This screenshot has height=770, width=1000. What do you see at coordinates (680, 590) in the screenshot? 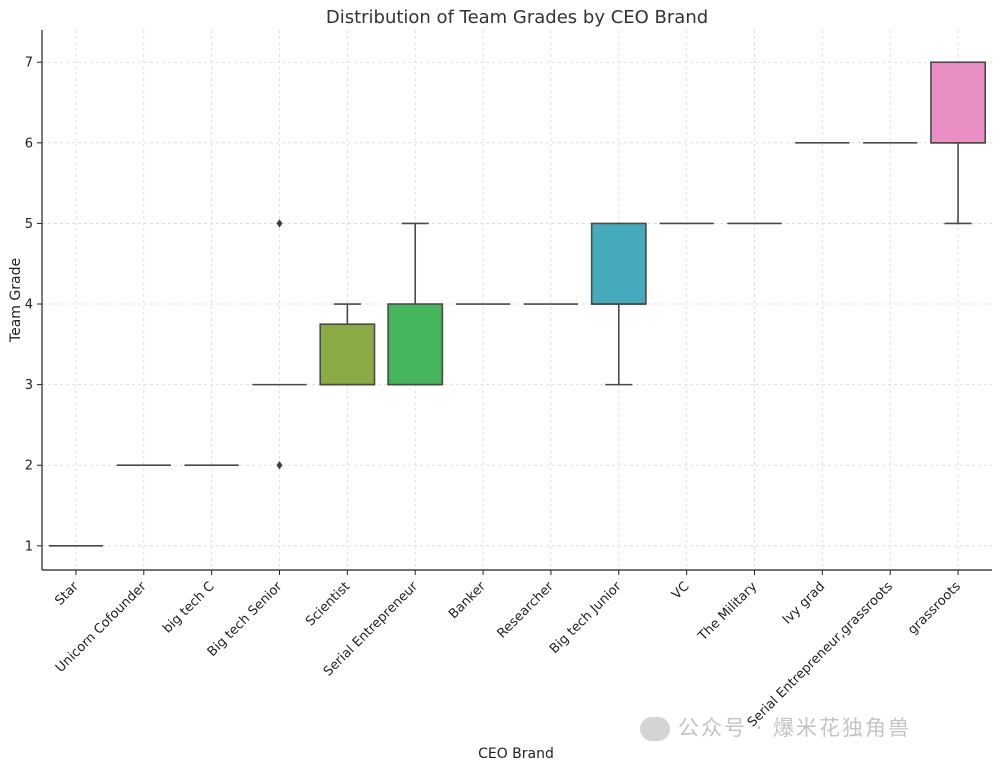
I see `x-tick-label: VC` at bounding box center [680, 590].